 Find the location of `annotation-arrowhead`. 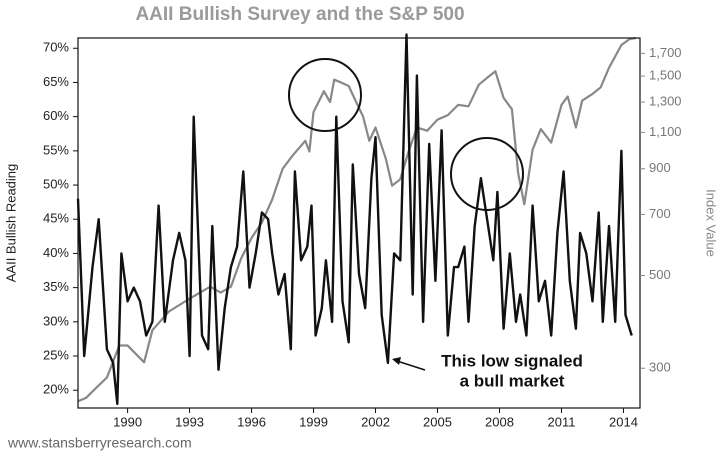

annotation-arrowhead is located at coordinates (396, 361).